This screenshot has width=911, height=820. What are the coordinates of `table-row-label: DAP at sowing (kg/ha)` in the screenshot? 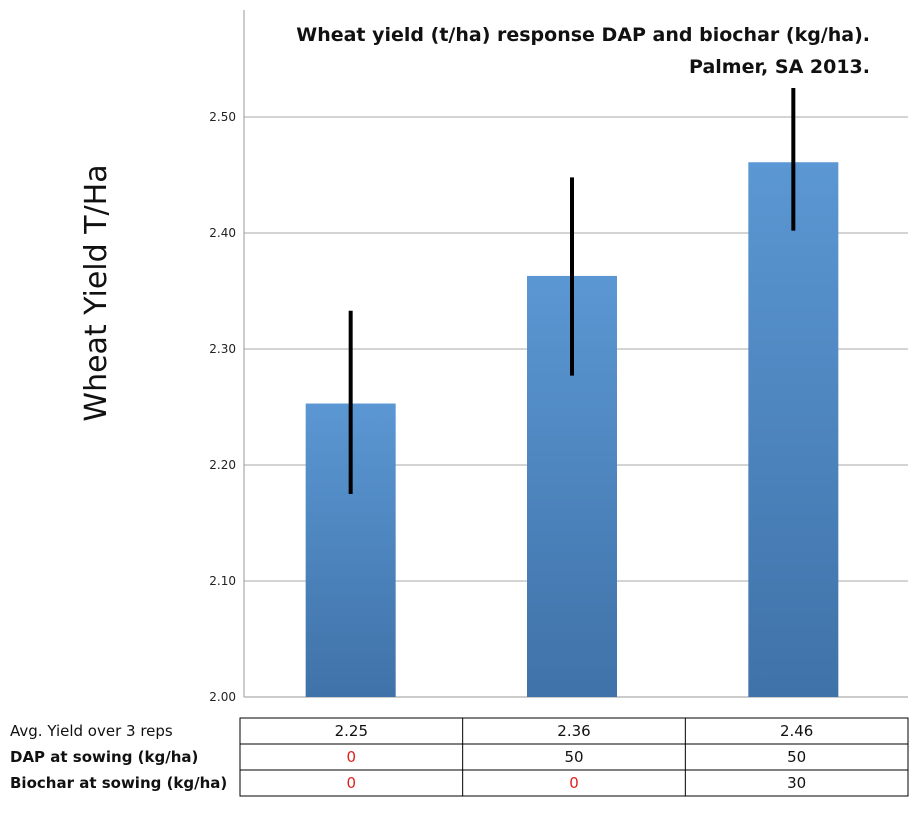 It's located at (104, 757).